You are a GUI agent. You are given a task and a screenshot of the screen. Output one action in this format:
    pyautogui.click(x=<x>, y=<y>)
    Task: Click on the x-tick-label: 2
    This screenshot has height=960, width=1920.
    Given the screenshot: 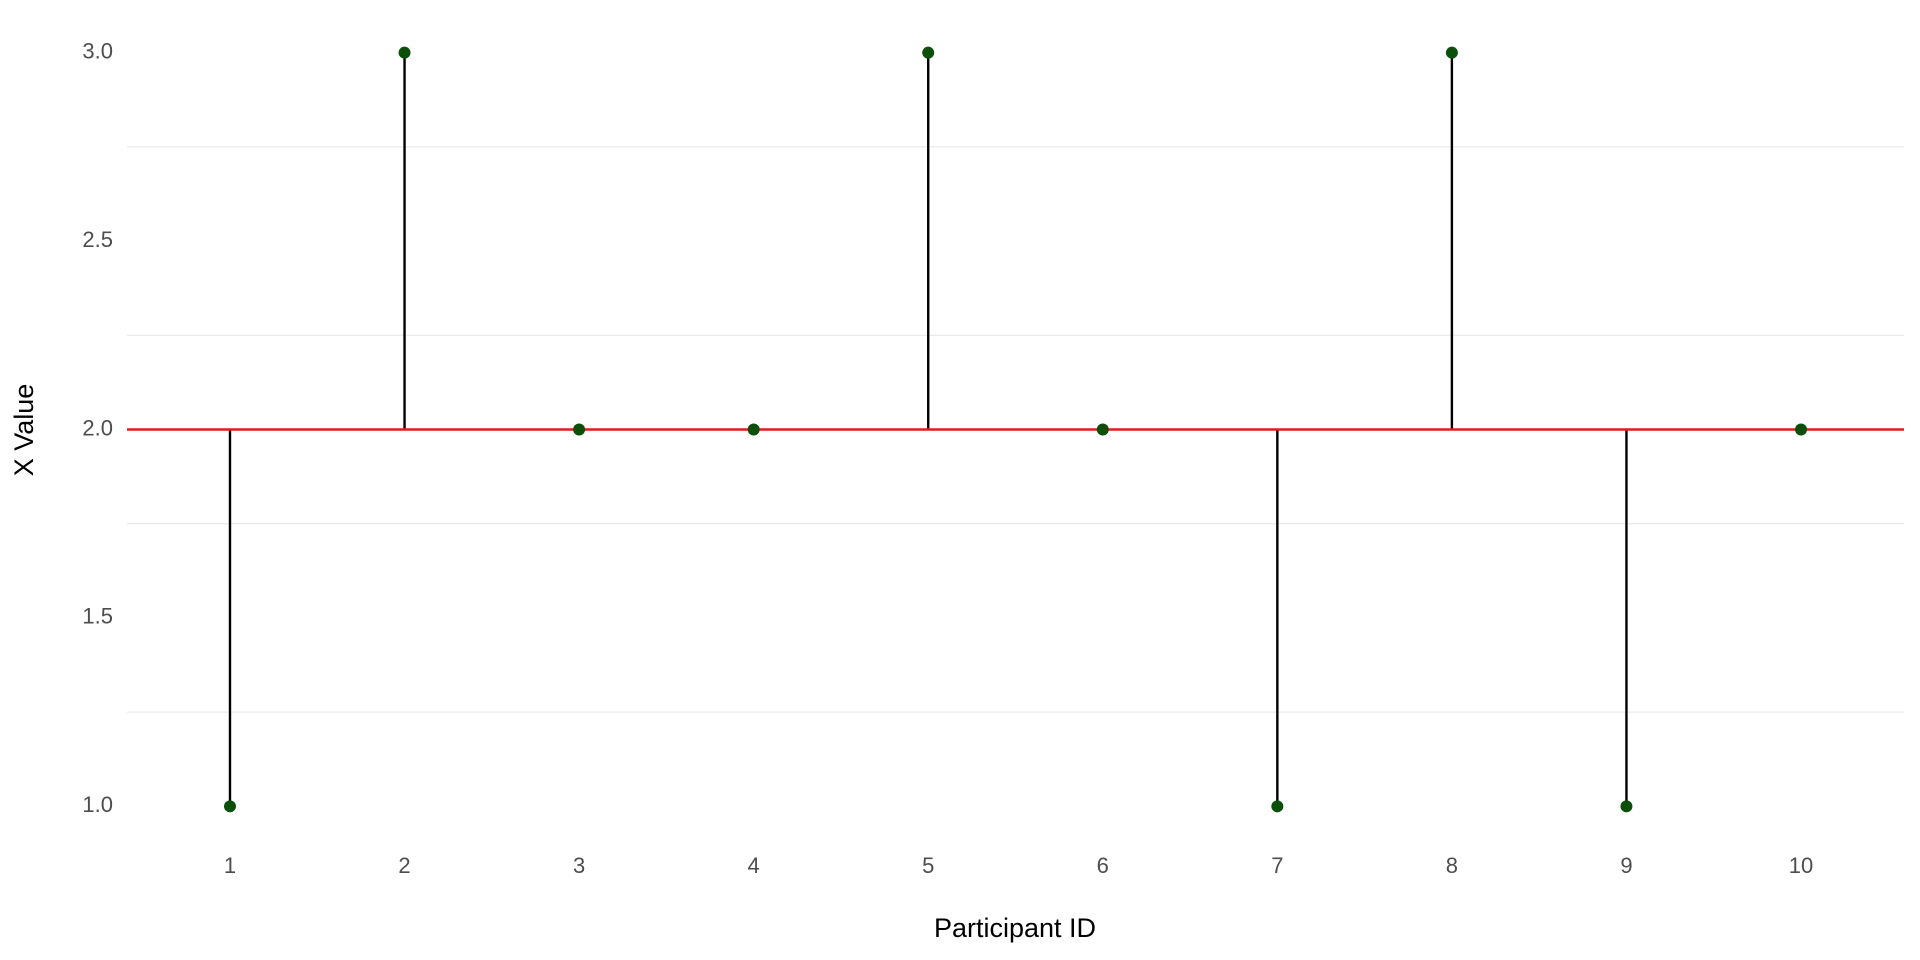 What is the action you would take?
    pyautogui.click(x=404, y=865)
    